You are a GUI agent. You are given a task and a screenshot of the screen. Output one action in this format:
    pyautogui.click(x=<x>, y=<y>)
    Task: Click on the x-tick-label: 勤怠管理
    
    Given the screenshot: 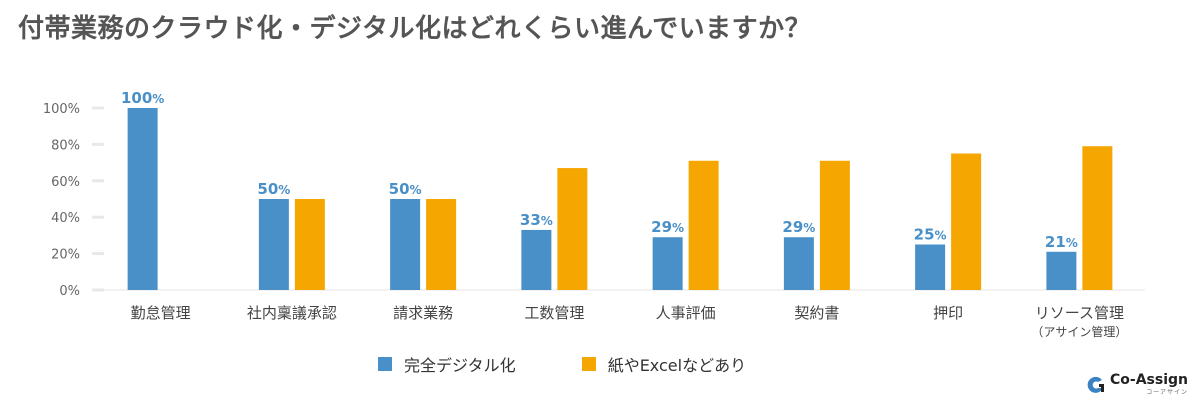 What is the action you would take?
    pyautogui.click(x=161, y=313)
    